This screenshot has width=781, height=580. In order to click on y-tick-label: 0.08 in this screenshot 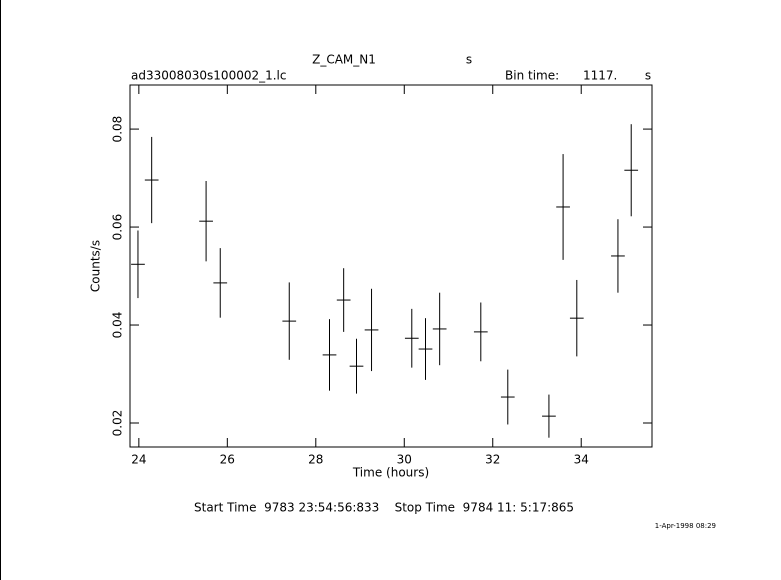, I will do `click(118, 129)`.